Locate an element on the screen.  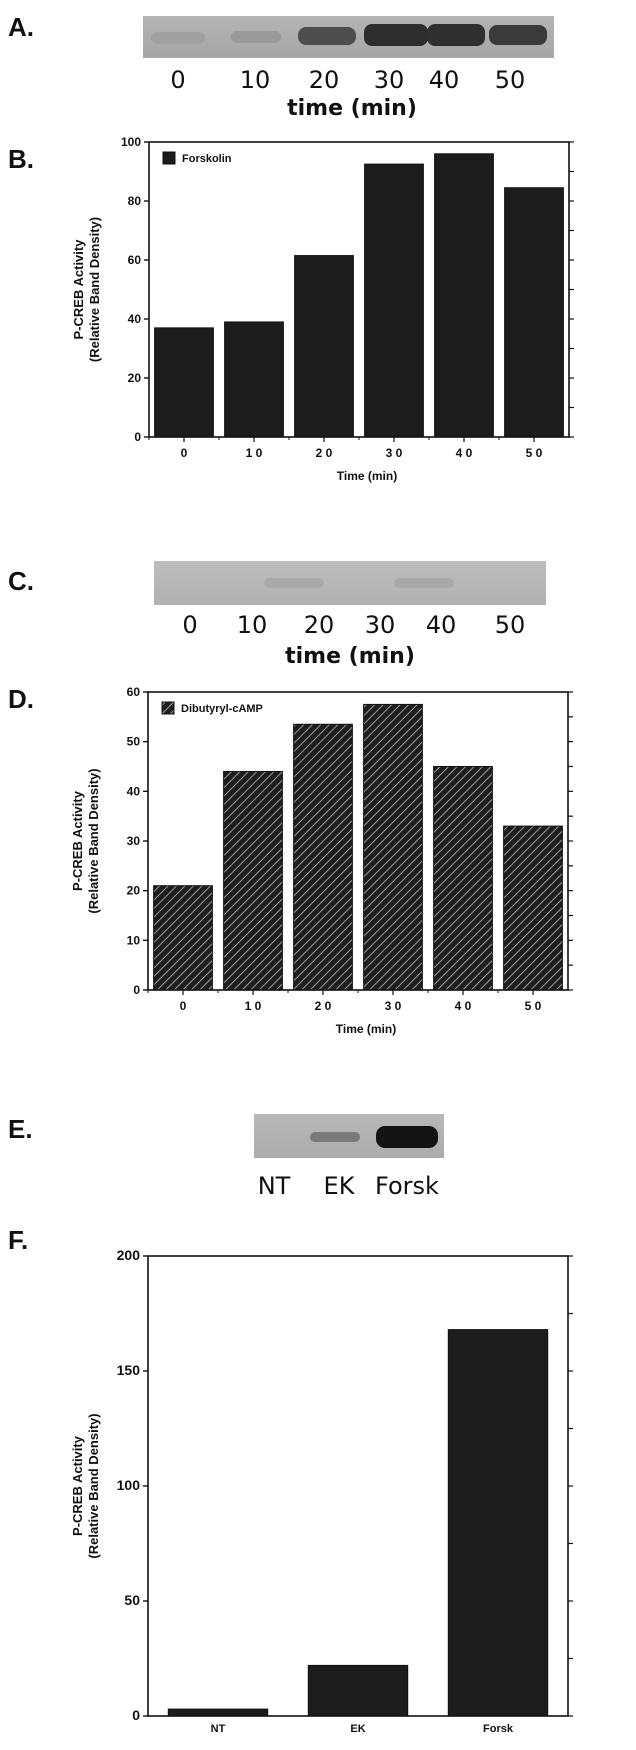
legend-label: Dibutyryl-cAMP is located at coordinates (222, 709).